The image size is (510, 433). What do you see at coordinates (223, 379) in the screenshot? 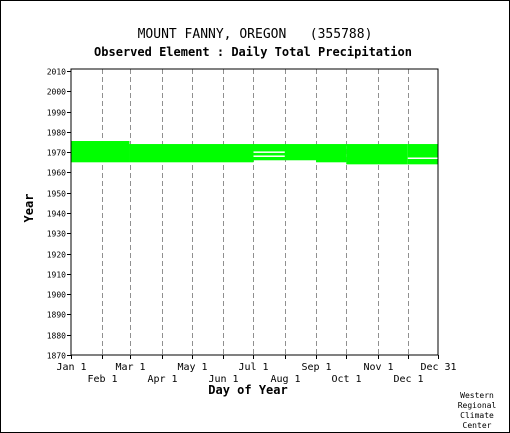
I see `x-tick-label: Jun 1` at bounding box center [223, 379].